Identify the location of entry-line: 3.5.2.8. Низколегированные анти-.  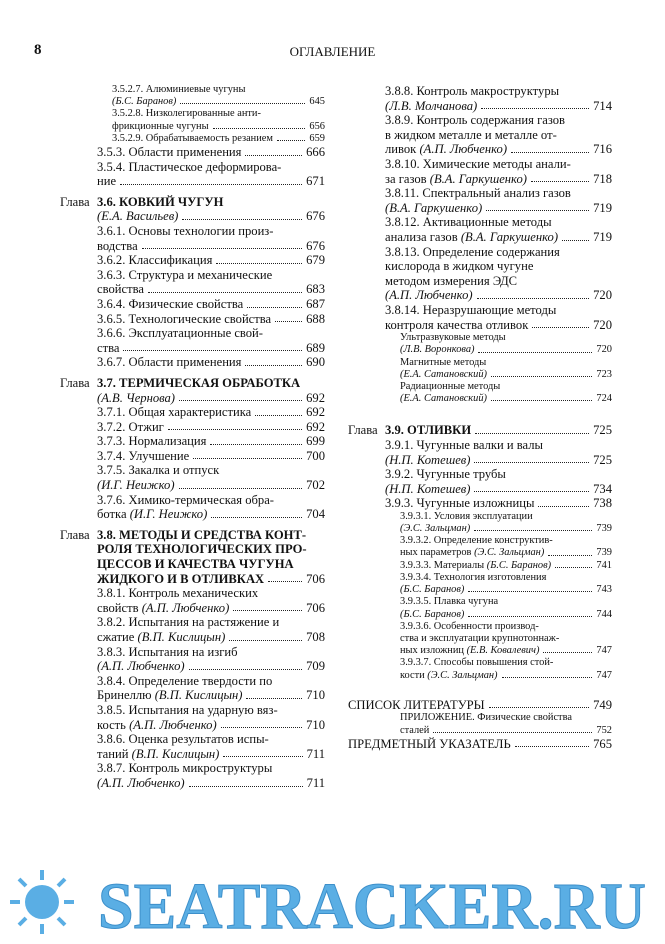
(218, 114).